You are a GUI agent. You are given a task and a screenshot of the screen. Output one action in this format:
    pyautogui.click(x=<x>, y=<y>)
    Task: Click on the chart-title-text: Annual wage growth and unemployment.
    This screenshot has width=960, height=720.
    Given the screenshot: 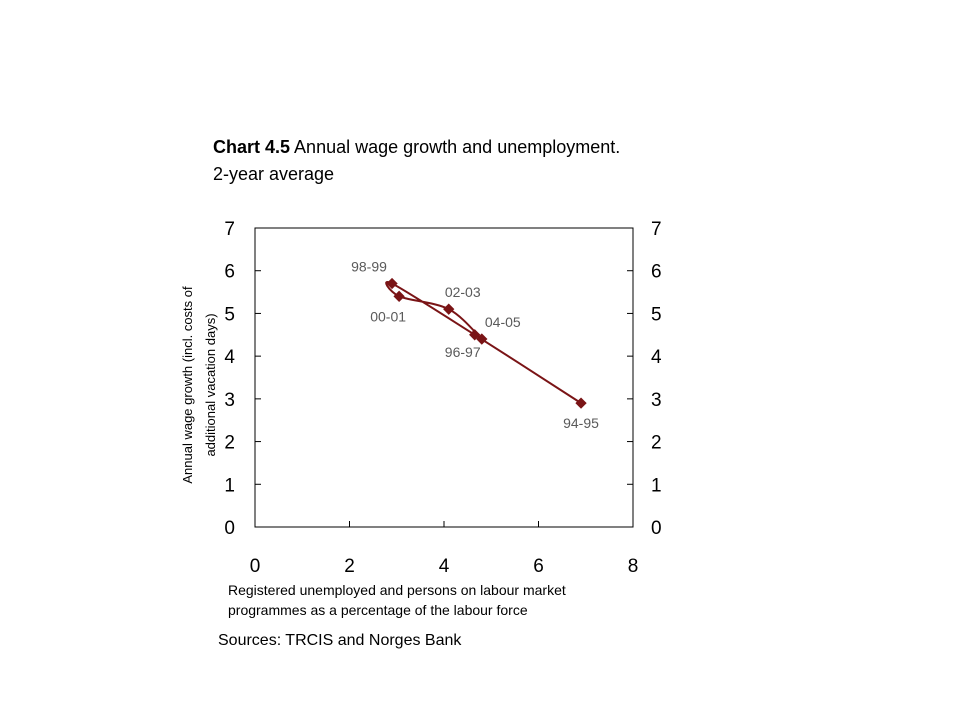 What is the action you would take?
    pyautogui.click(x=457, y=147)
    